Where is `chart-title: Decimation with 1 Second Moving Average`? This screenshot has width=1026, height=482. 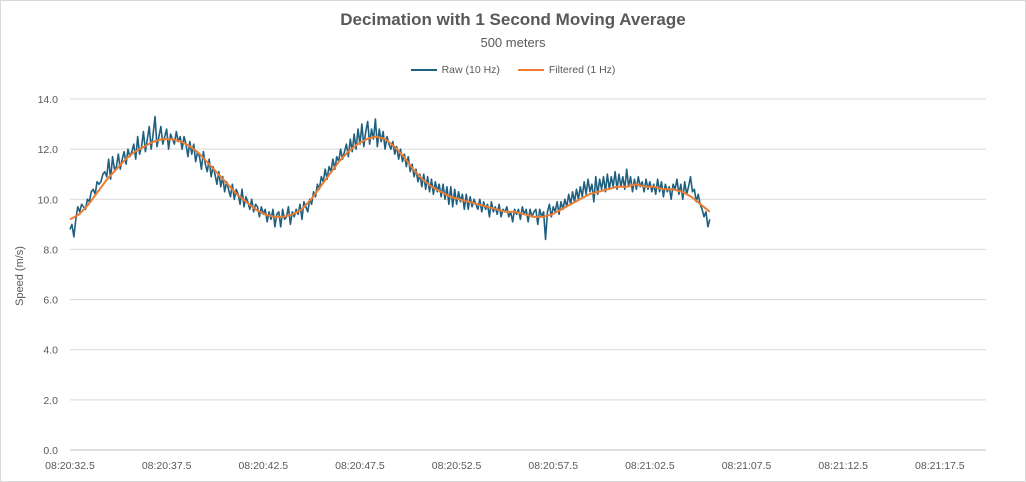
chart-title: Decimation with 1 Second Moving Average is located at coordinates (513, 19).